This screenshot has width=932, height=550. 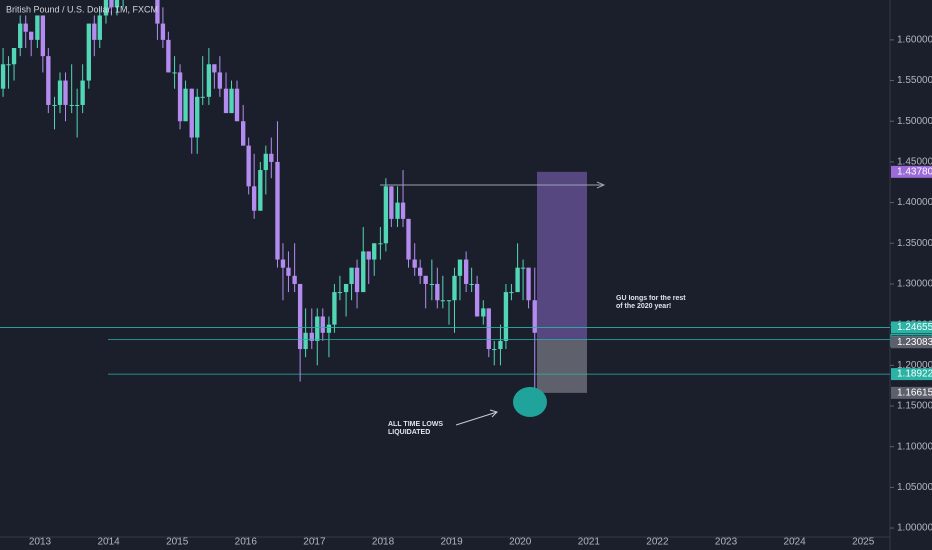 I want to click on price-label: 1.43780, so click(x=914, y=171).